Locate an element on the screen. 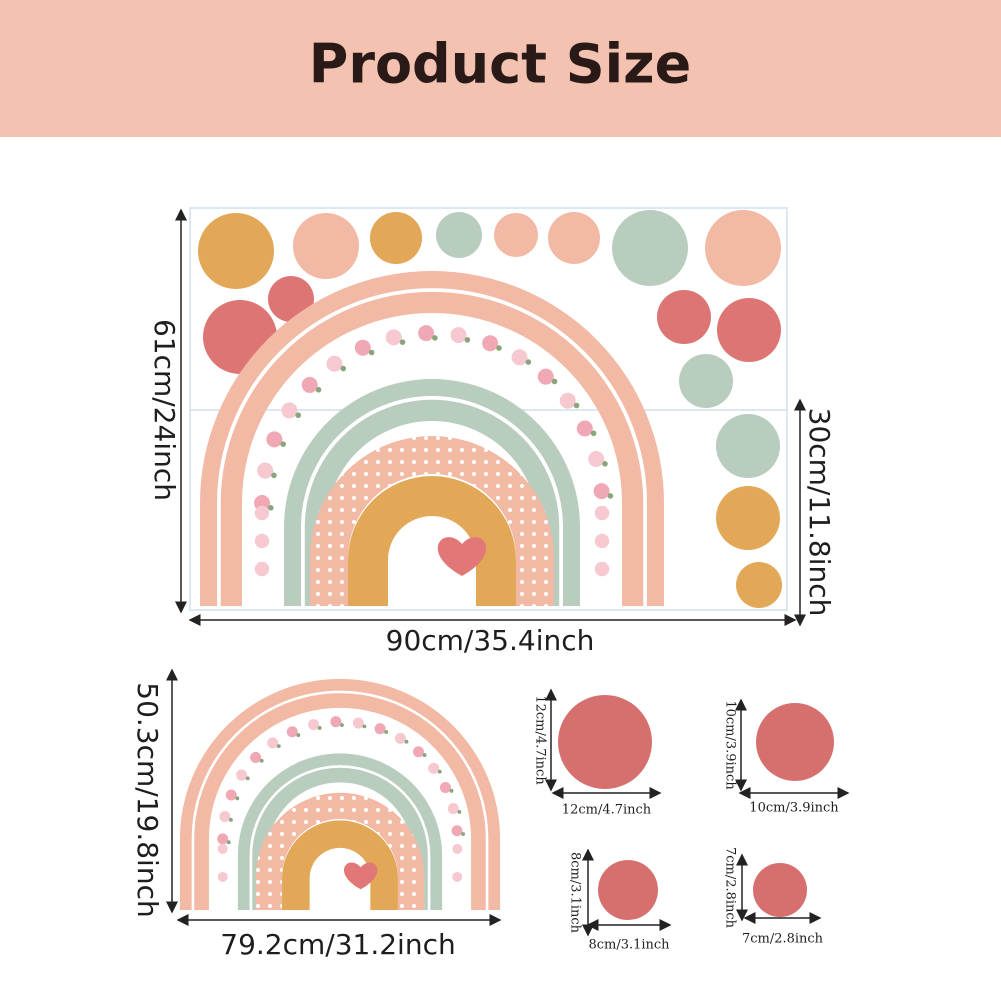 The width and height of the screenshot is (1001, 1001). circle-sticker-size: 8cm/3.1inch 8cm/3.1inch is located at coordinates (620, 900).